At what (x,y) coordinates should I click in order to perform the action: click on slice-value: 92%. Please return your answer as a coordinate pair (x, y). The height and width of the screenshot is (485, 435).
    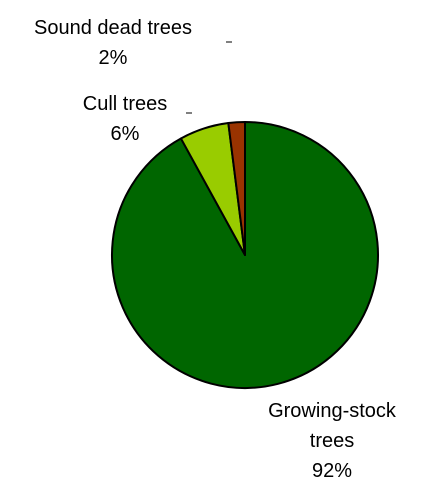
    Looking at the image, I should click on (332, 471).